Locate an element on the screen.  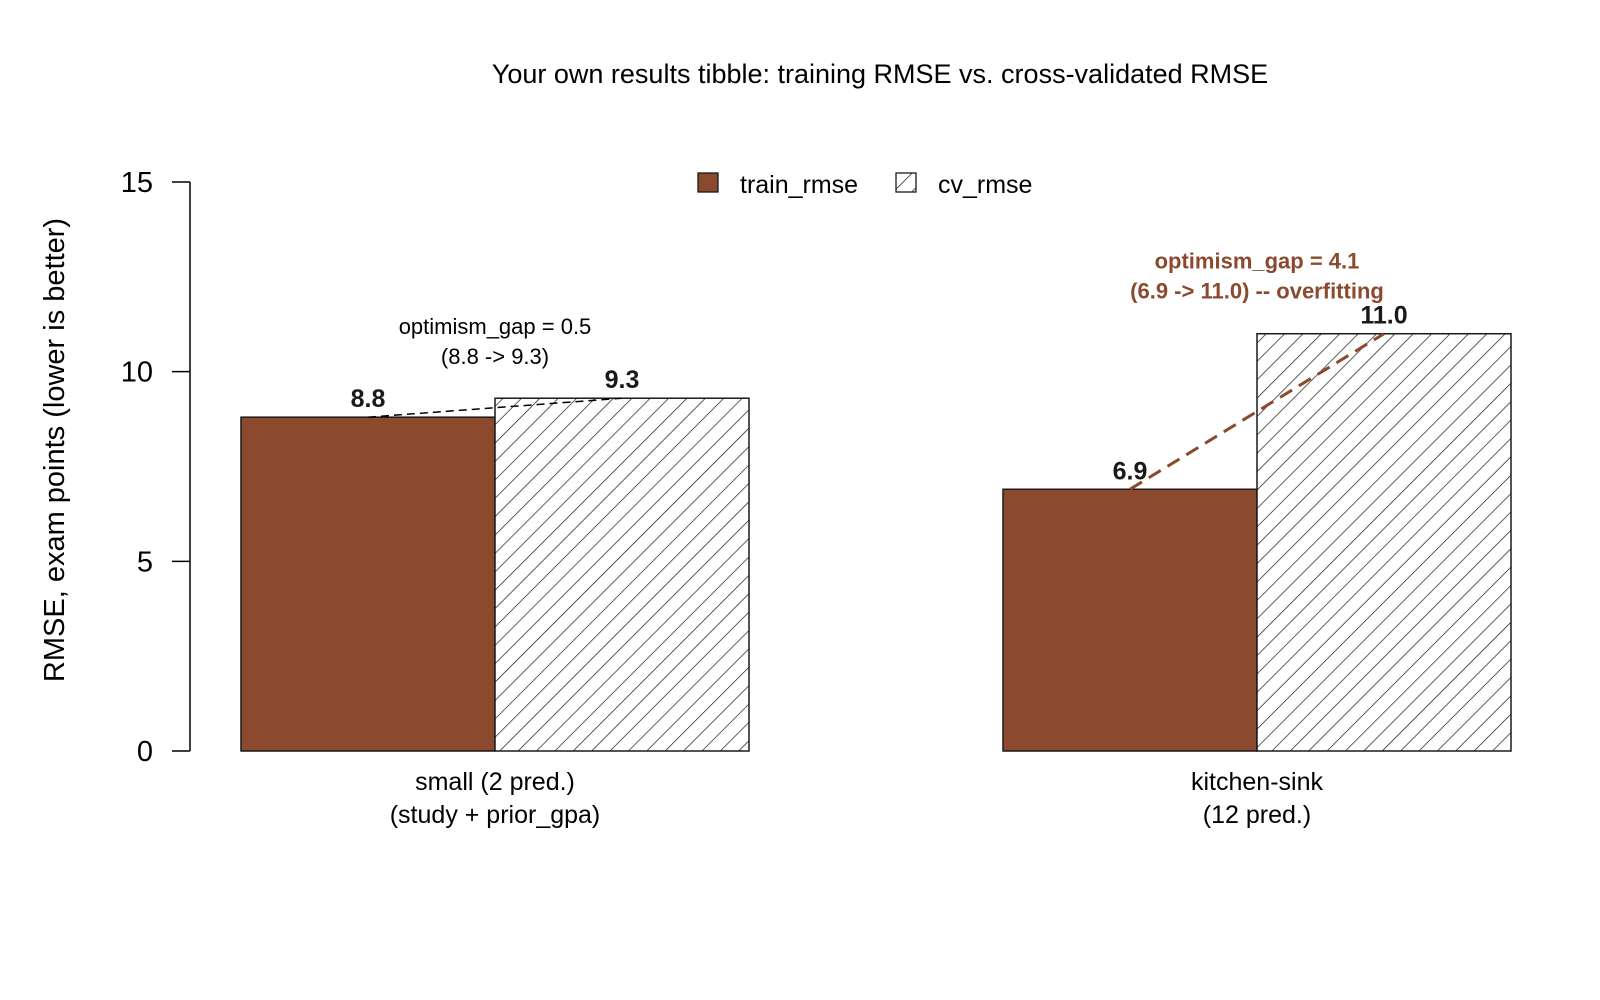
category-label: (study + prior_gpa) is located at coordinates (495, 815).